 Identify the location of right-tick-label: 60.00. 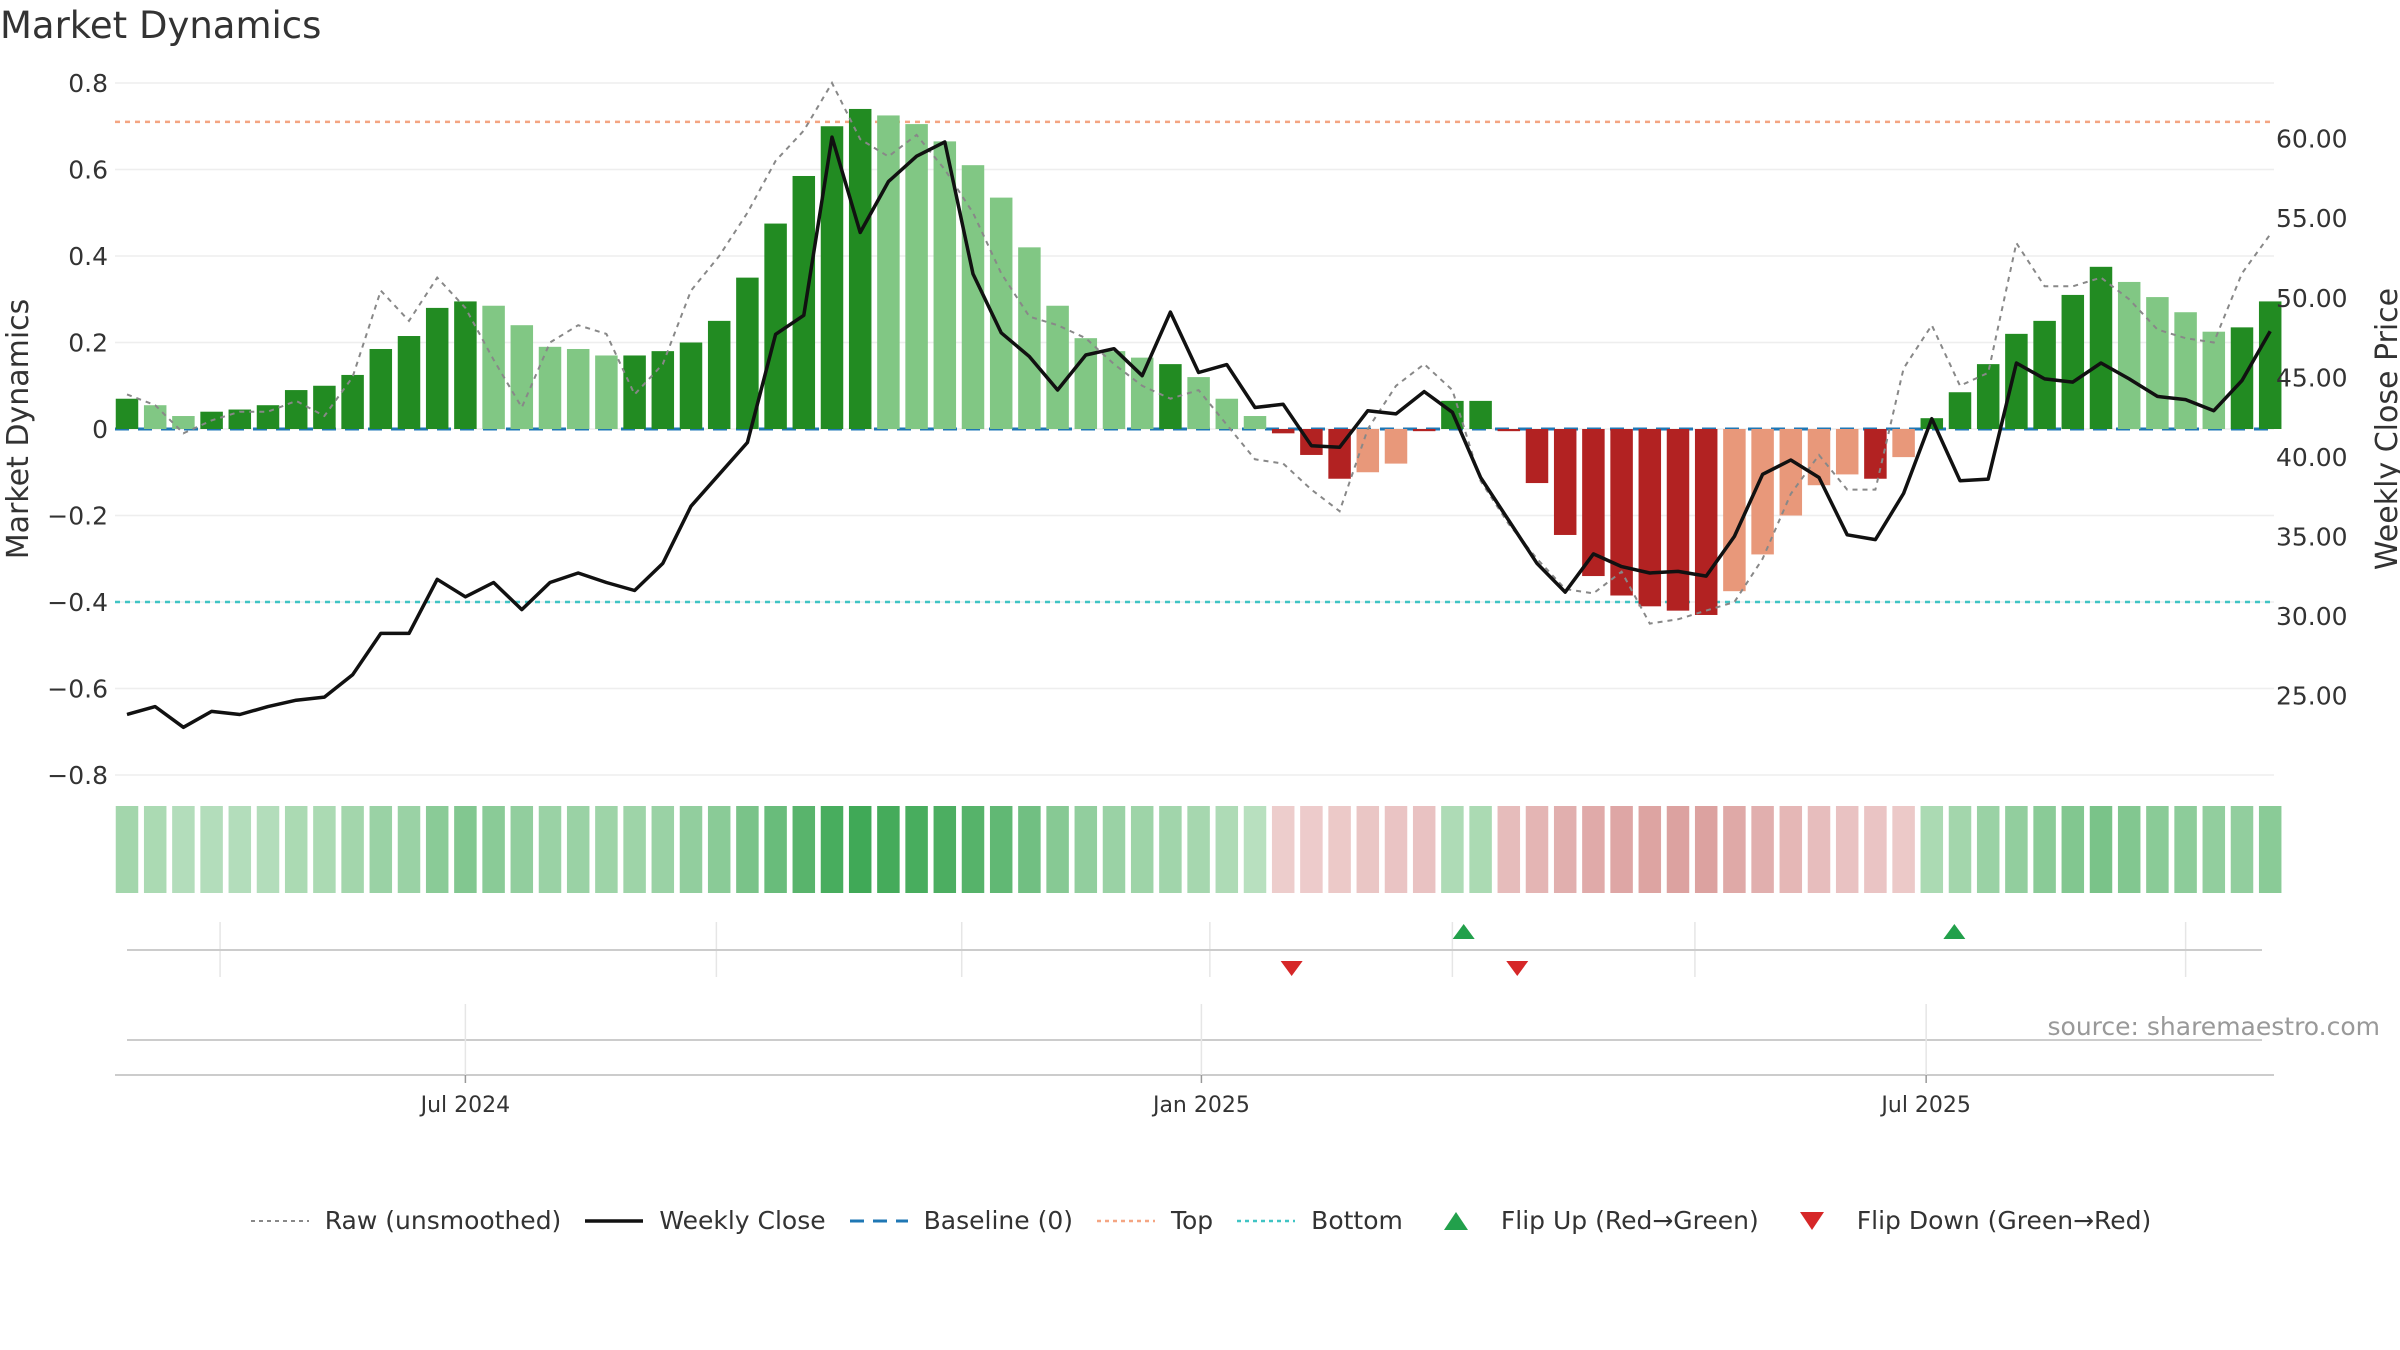
(2312, 139).